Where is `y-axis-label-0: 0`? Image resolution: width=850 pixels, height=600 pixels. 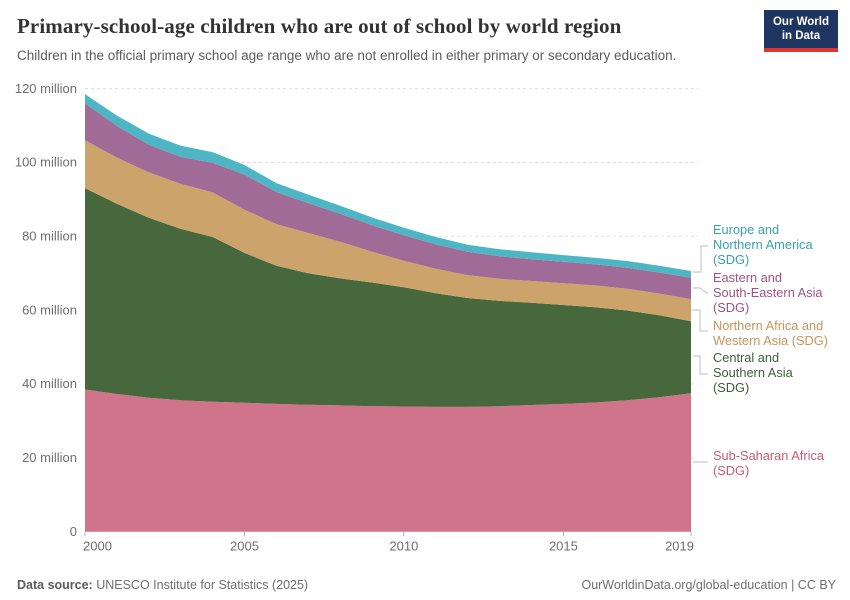 y-axis-label-0: 0 is located at coordinates (73, 531).